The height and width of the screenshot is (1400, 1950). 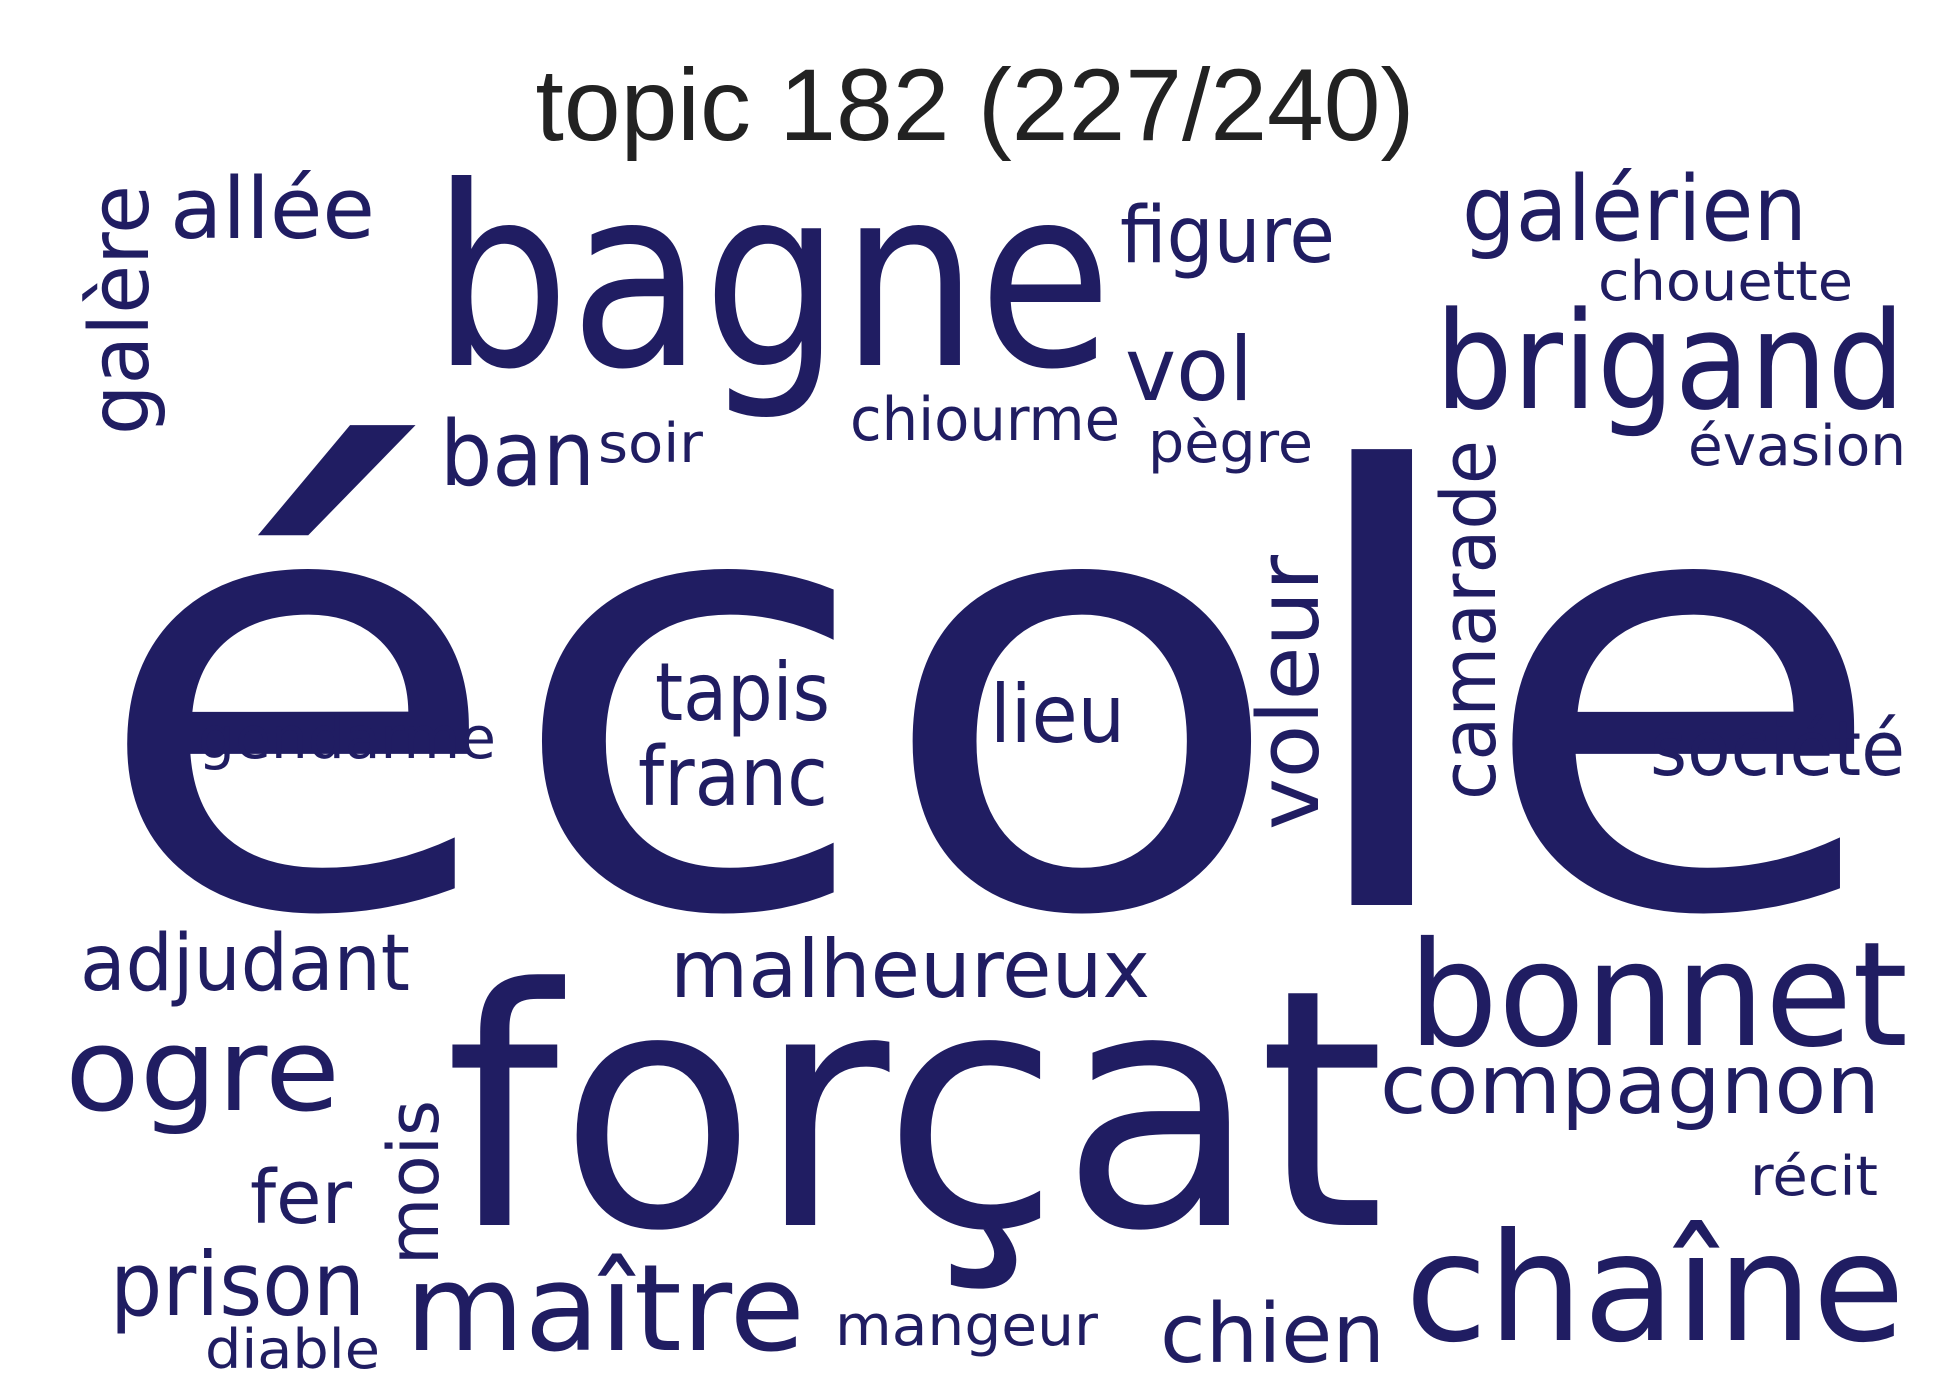 I want to click on word-chaine: chaîne, so click(x=1655, y=1289).